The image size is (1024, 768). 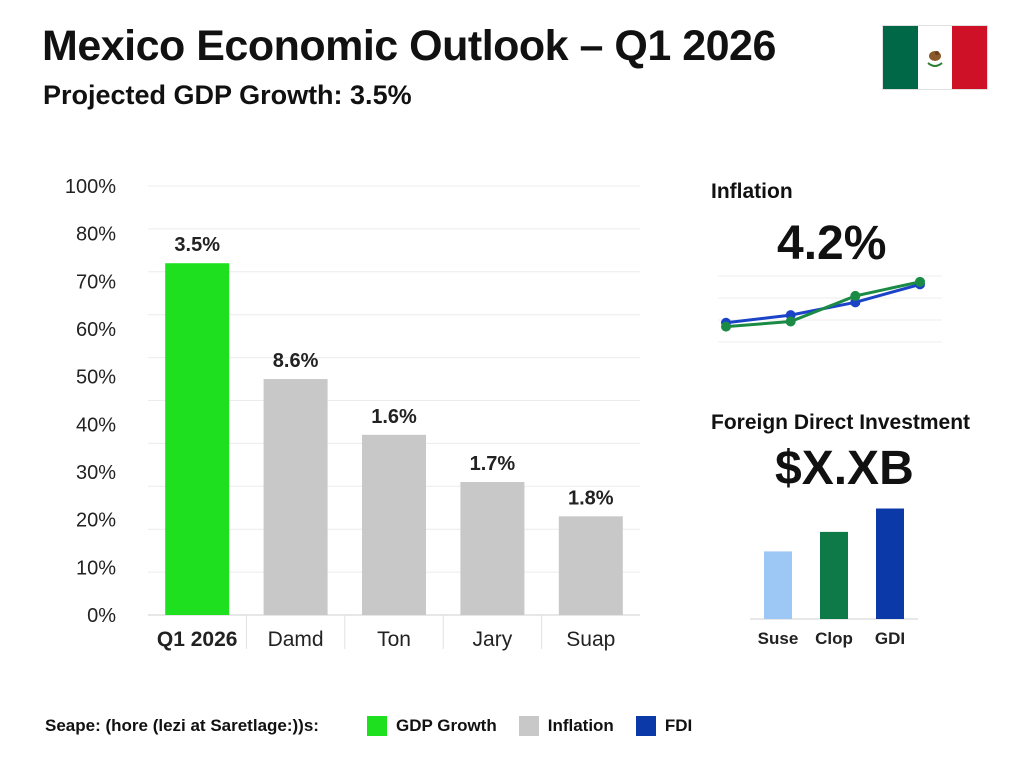 I want to click on y-tick-label: 70%, so click(x=96, y=282).